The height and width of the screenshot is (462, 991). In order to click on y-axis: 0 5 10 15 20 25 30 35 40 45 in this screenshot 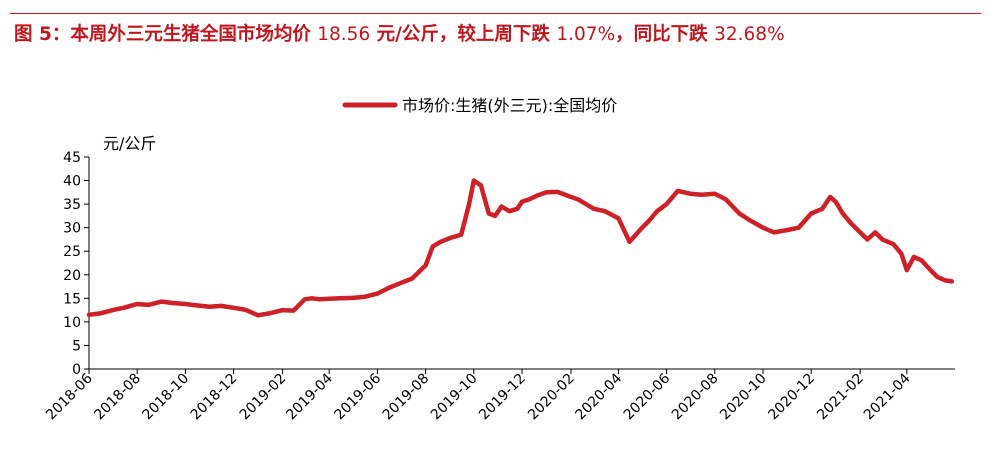, I will do `click(76, 264)`.